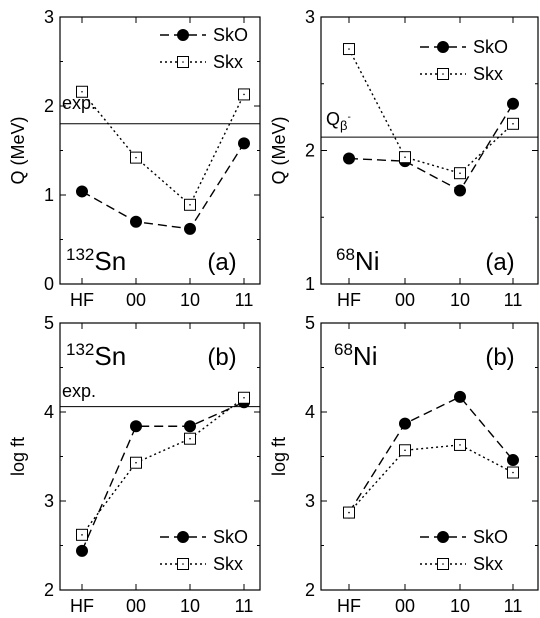 This screenshot has width=540, height=618. Describe the element at coordinates (49, 284) in the screenshot. I see `y-tick-label: 0` at that location.